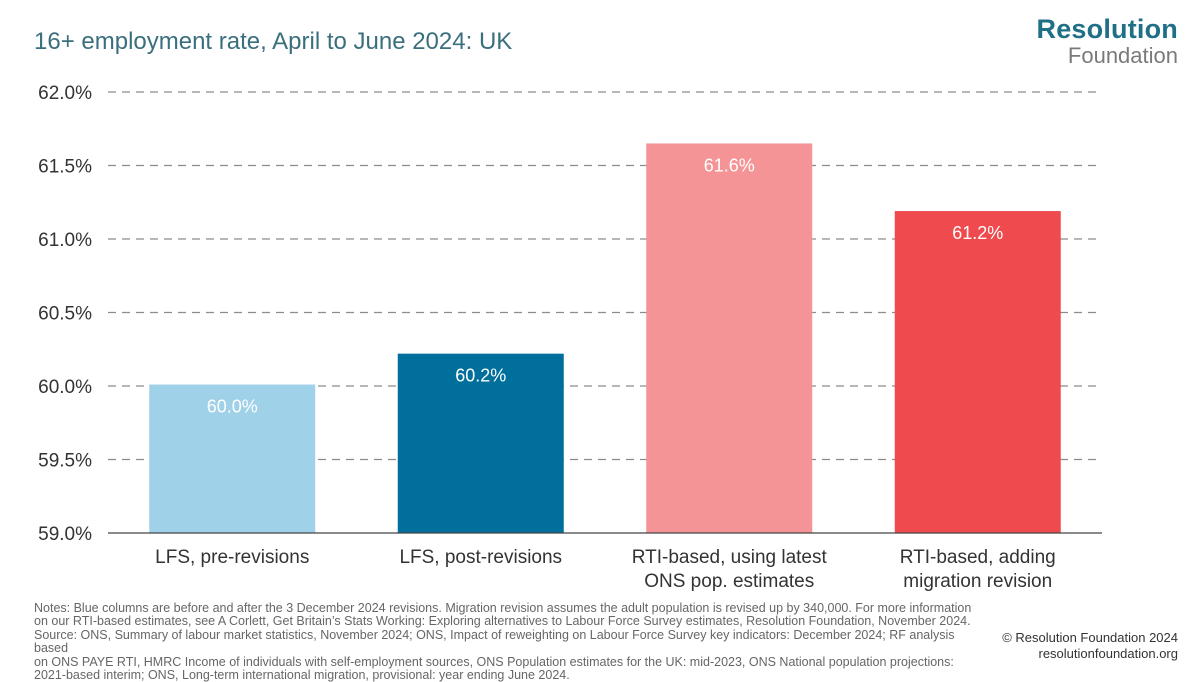 This screenshot has height=682, width=1200. Describe the element at coordinates (977, 581) in the screenshot. I see `x-category-label: migration revision` at that location.